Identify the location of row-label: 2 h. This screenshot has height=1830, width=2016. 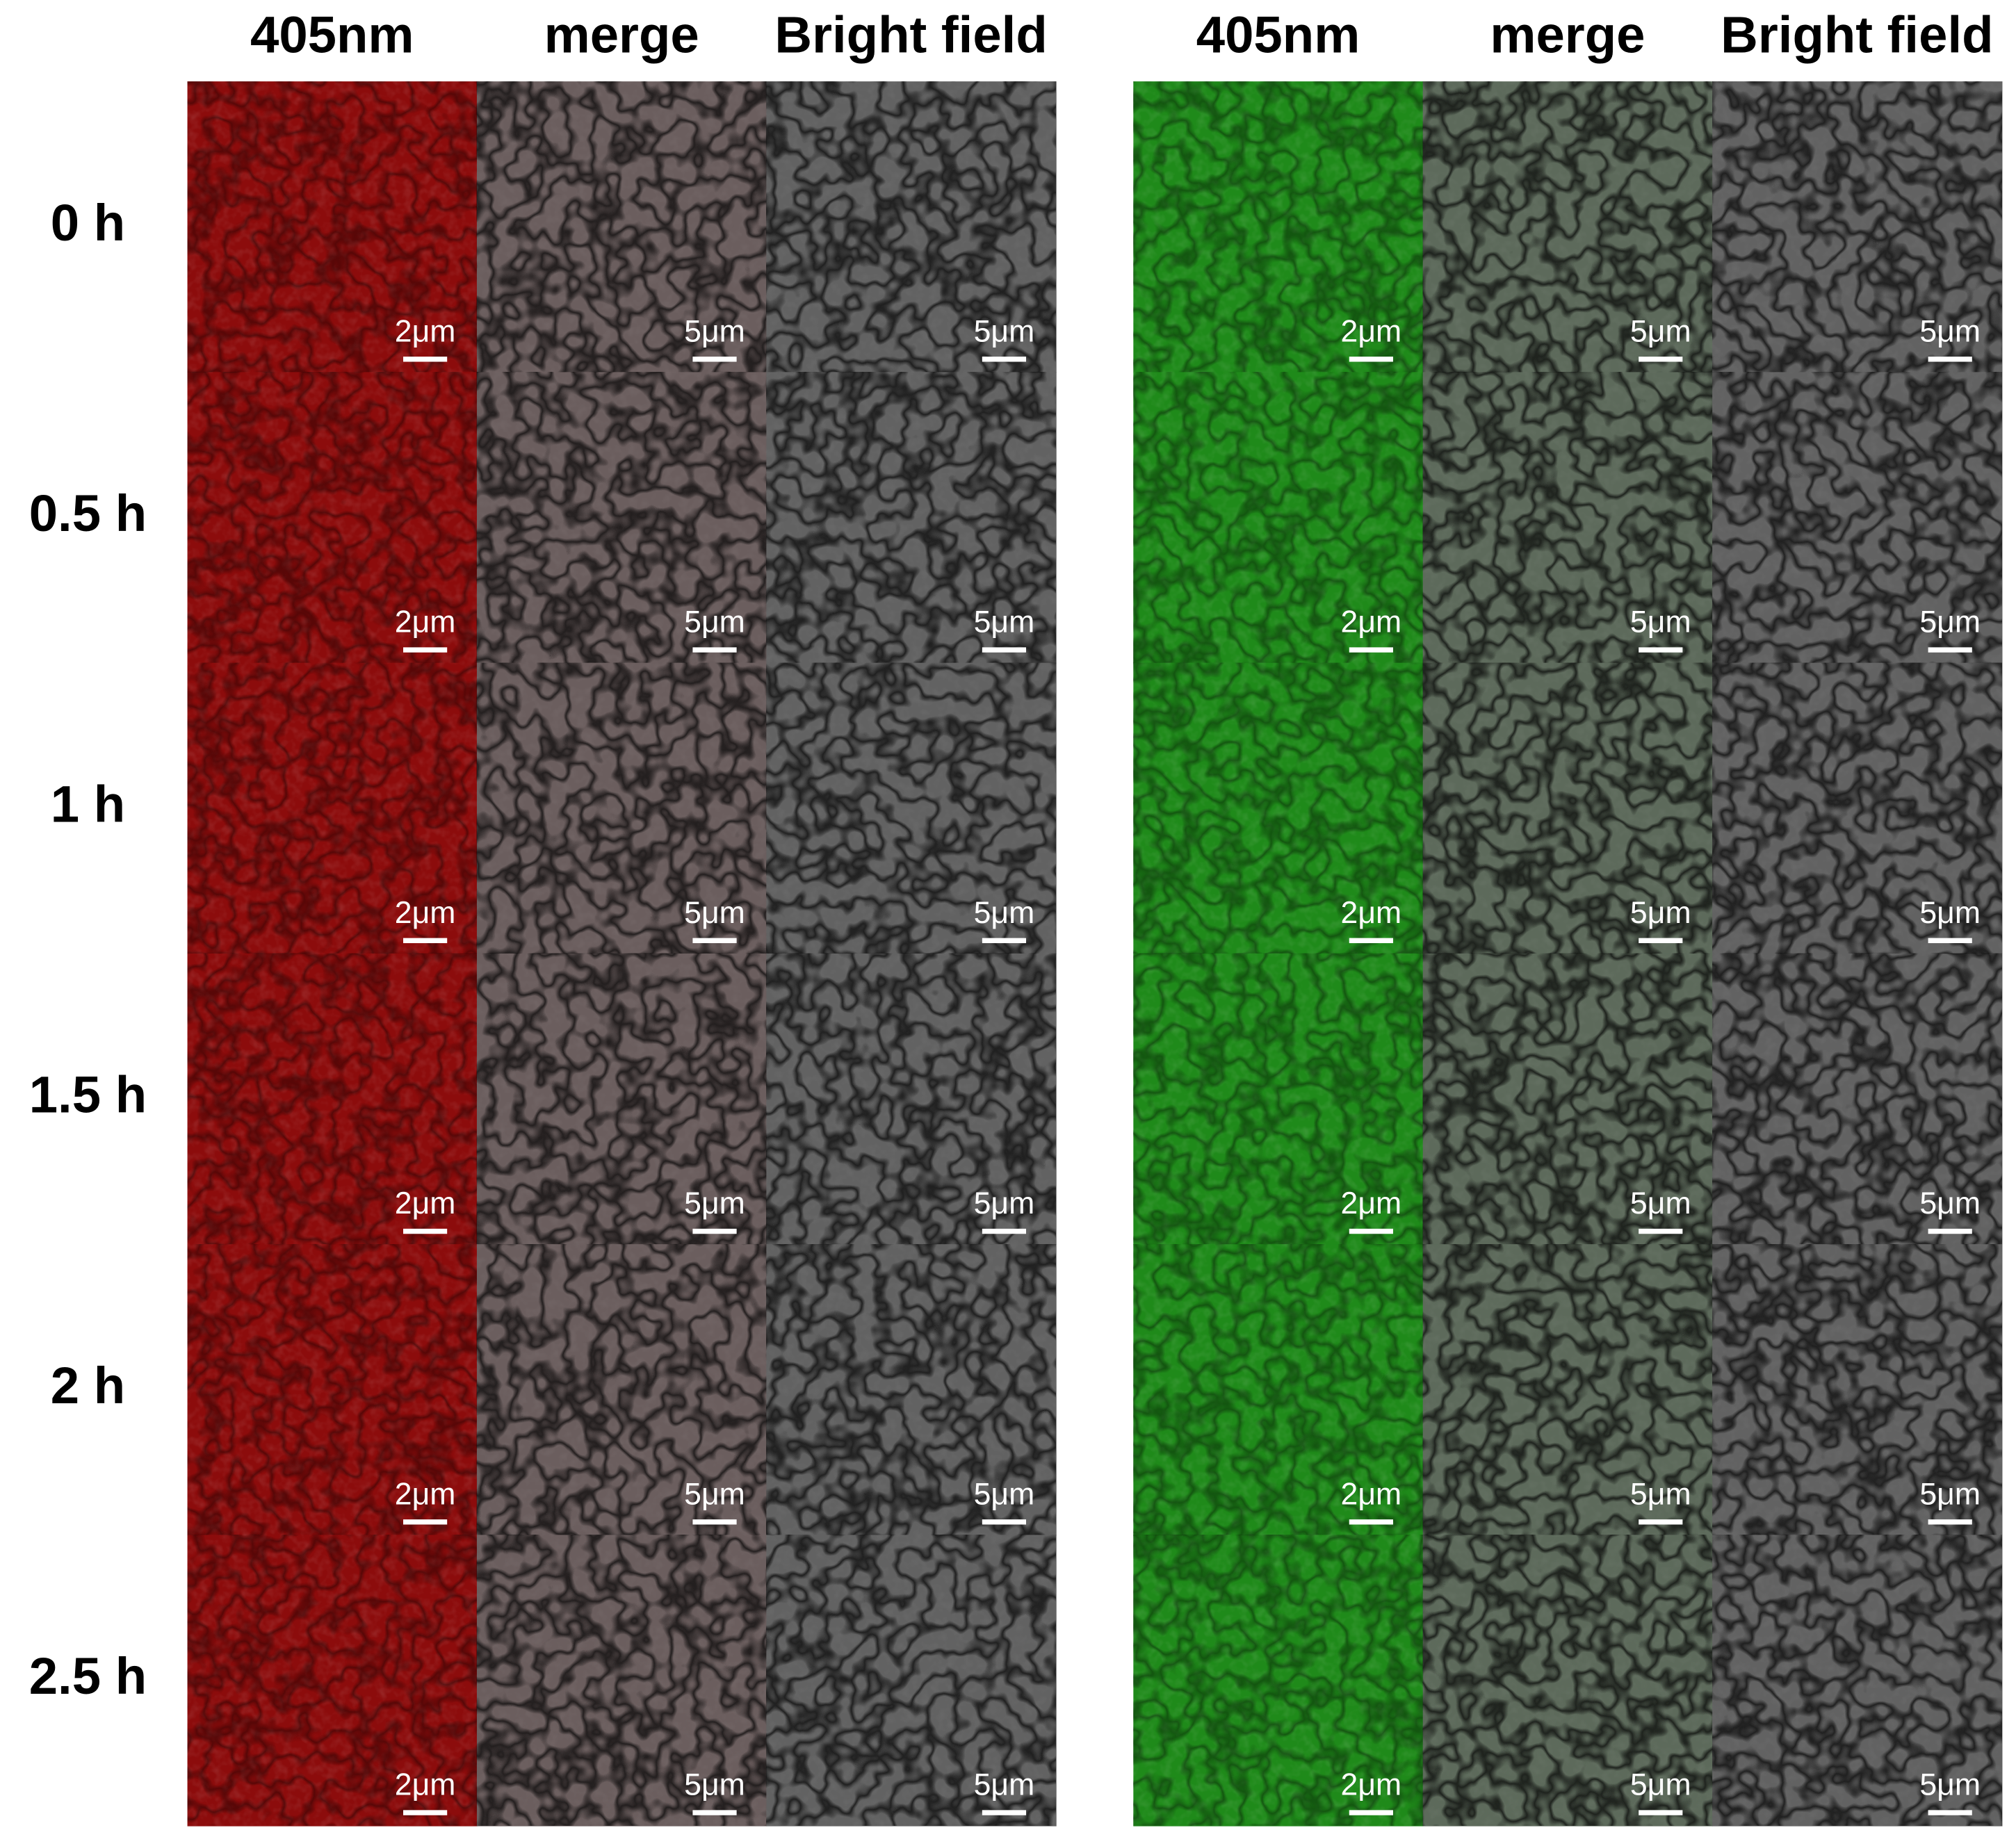
(88, 1385).